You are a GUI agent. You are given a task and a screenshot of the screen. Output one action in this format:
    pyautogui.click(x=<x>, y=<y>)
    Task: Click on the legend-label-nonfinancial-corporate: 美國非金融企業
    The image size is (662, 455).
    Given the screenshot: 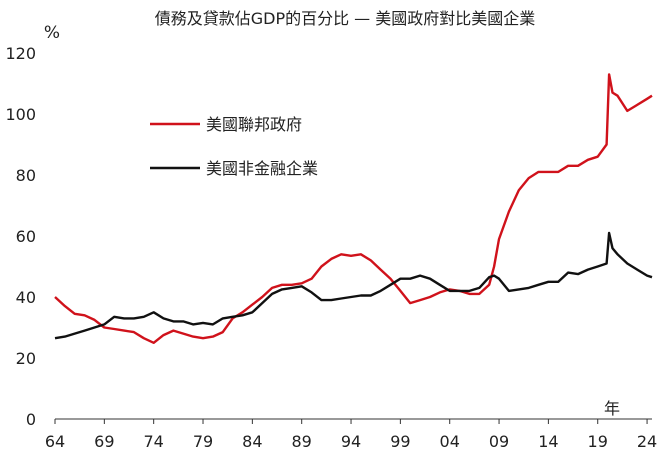 What is the action you would take?
    pyautogui.click(x=262, y=168)
    